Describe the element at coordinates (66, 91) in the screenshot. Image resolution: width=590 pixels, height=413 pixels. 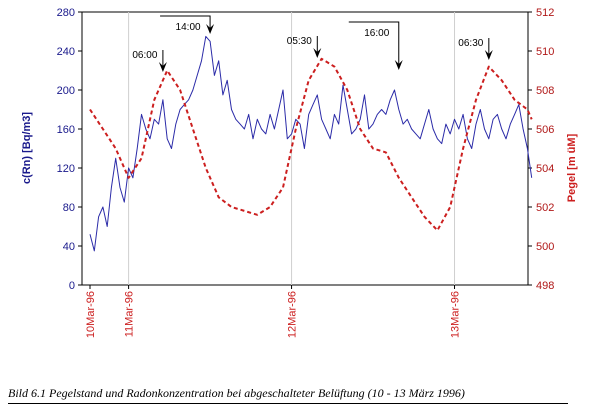
I see `left-tick-label: 200` at that location.